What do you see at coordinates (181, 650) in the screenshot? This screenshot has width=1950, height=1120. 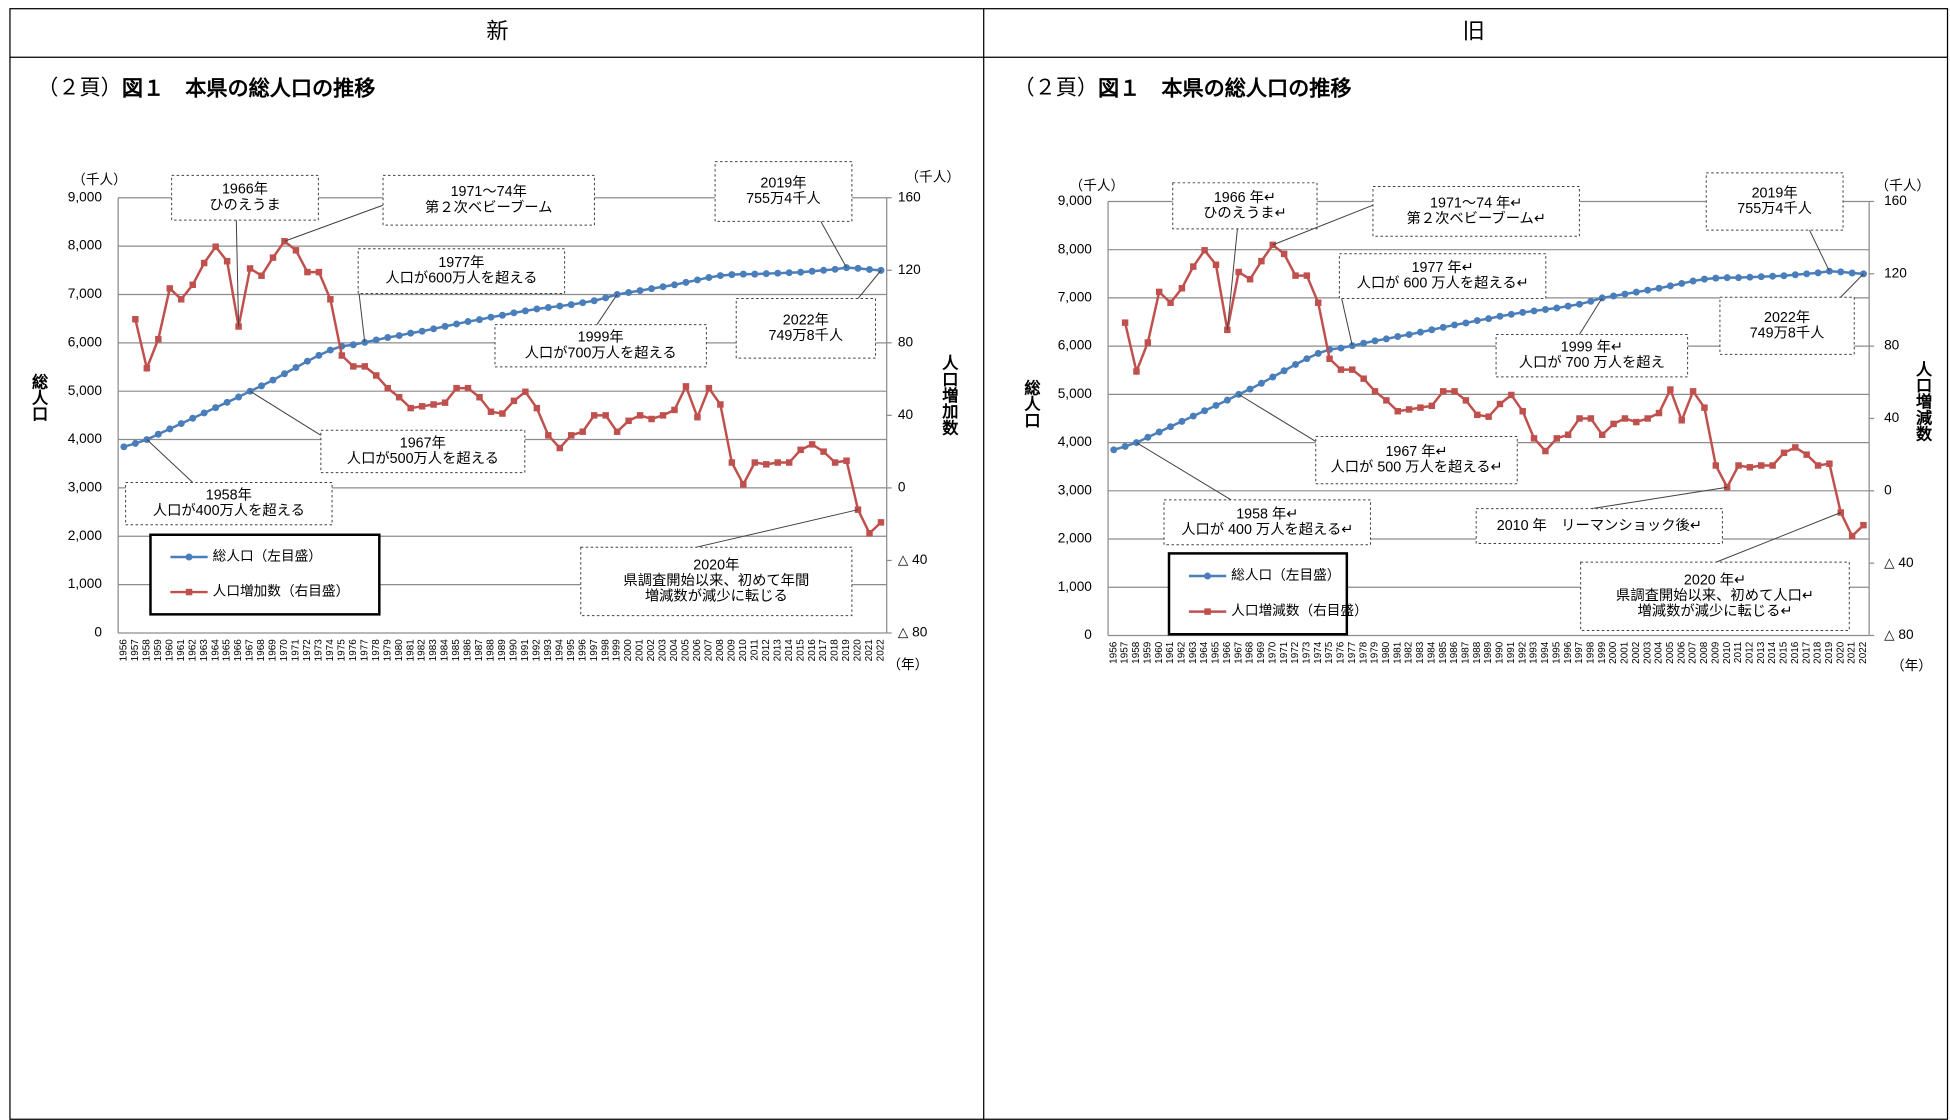 I see `x-tick-label: 1961` at bounding box center [181, 650].